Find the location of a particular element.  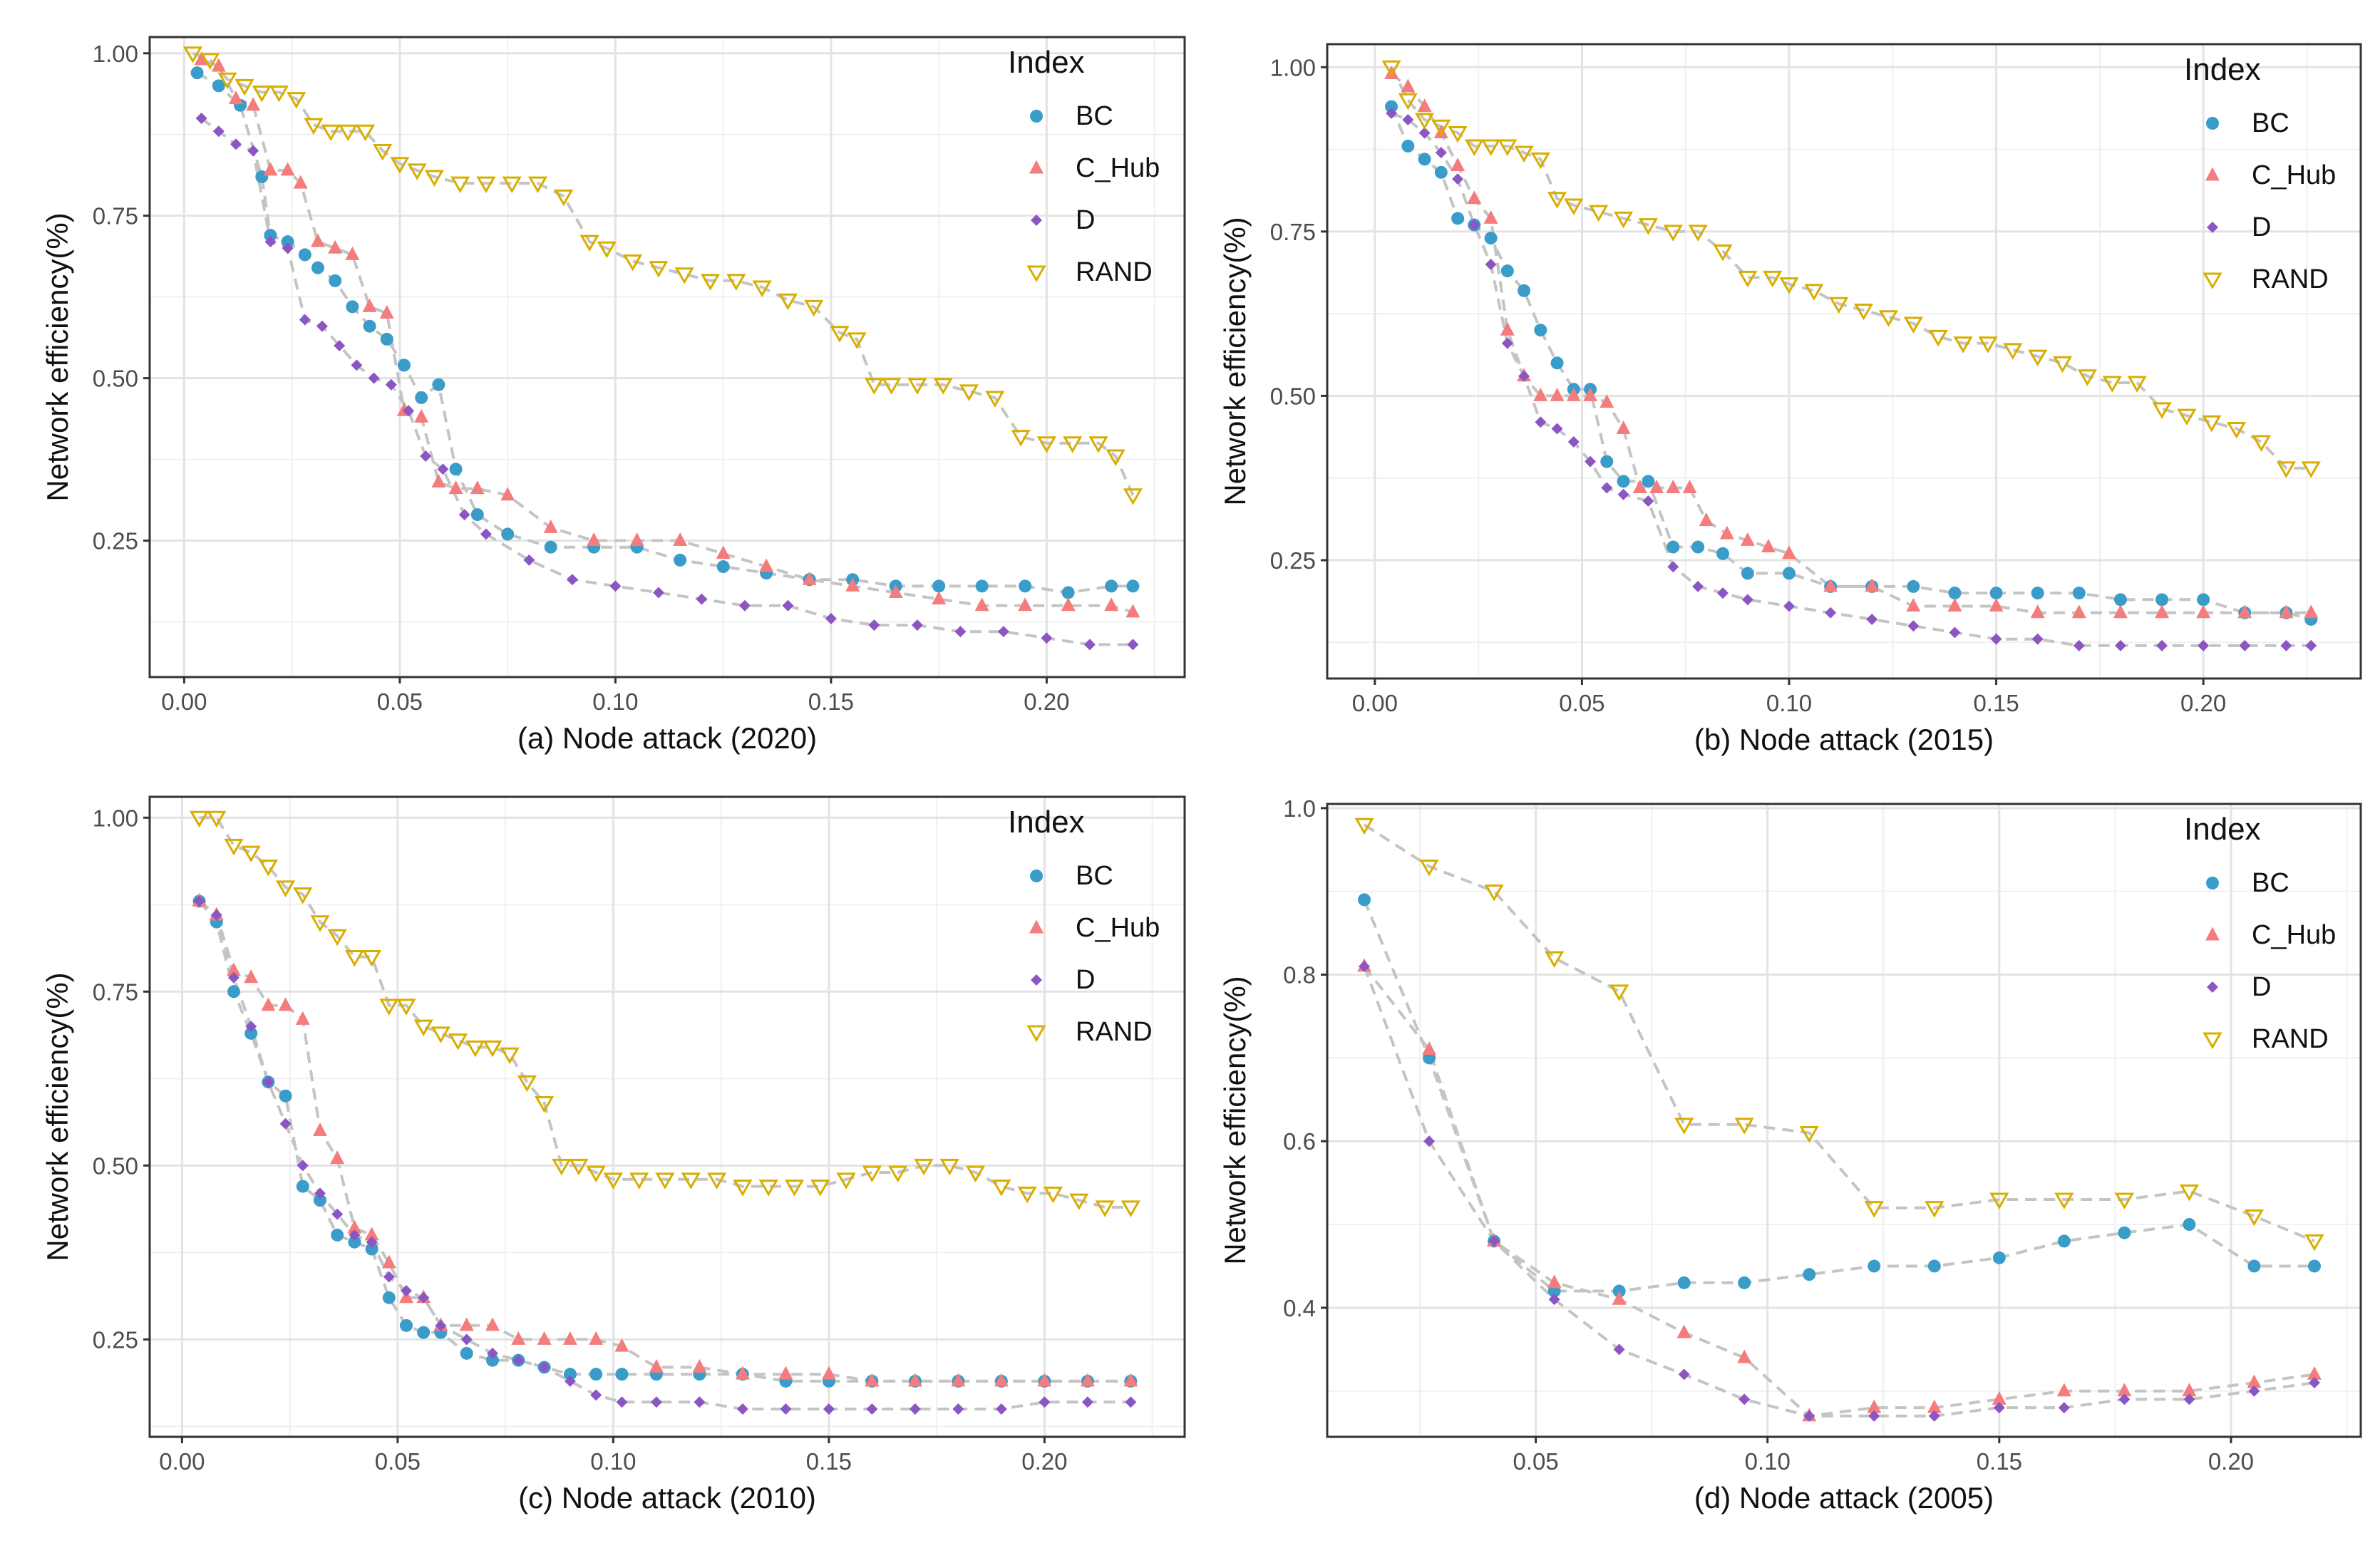

legend-item-c-hub: C_Hub is located at coordinates (1094, 168).